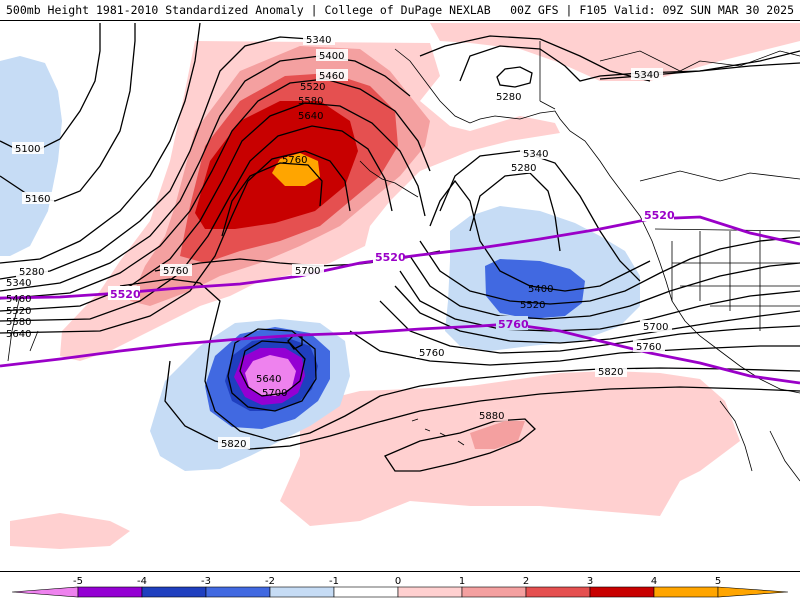 Image resolution: width=800 pixels, height=600 pixels. I want to click on contour-5640-west, so click(175, 242).